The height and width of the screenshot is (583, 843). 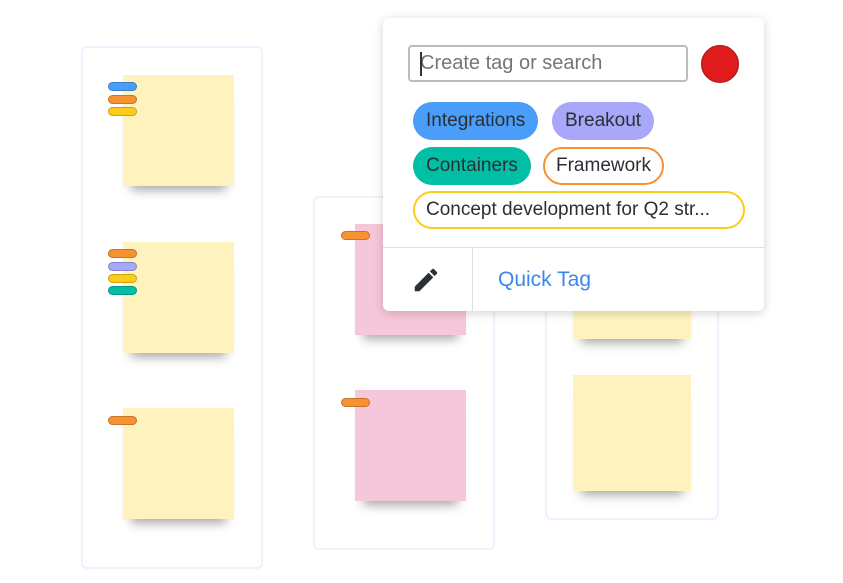 What do you see at coordinates (122, 266) in the screenshot?
I see `note-tag-breakout` at bounding box center [122, 266].